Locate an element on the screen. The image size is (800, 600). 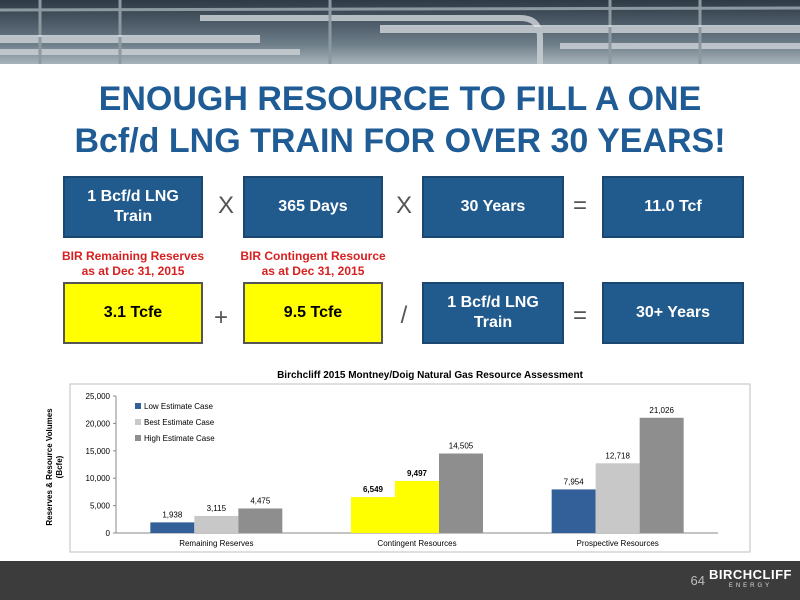
lng-train-line-2: Train is located at coordinates (133, 216).